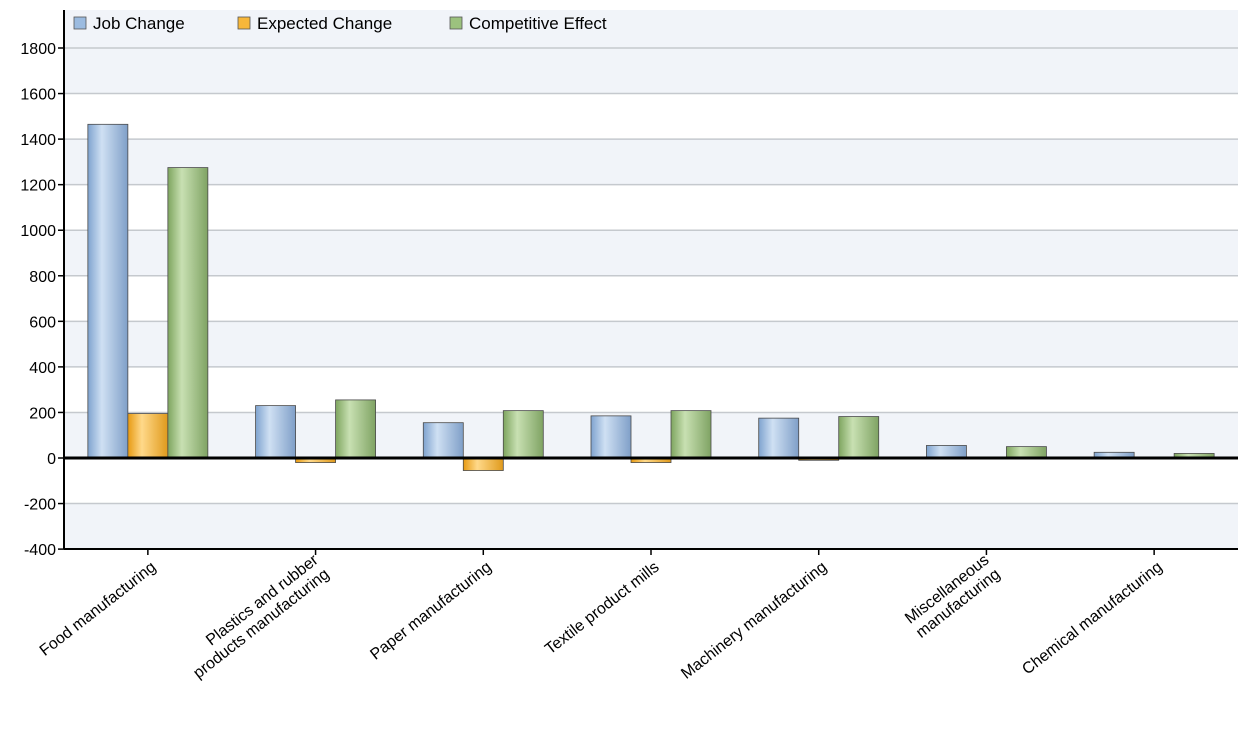 The width and height of the screenshot is (1240, 731). I want to click on x-tick-label: Machinery manufacturing, so click(754, 621).